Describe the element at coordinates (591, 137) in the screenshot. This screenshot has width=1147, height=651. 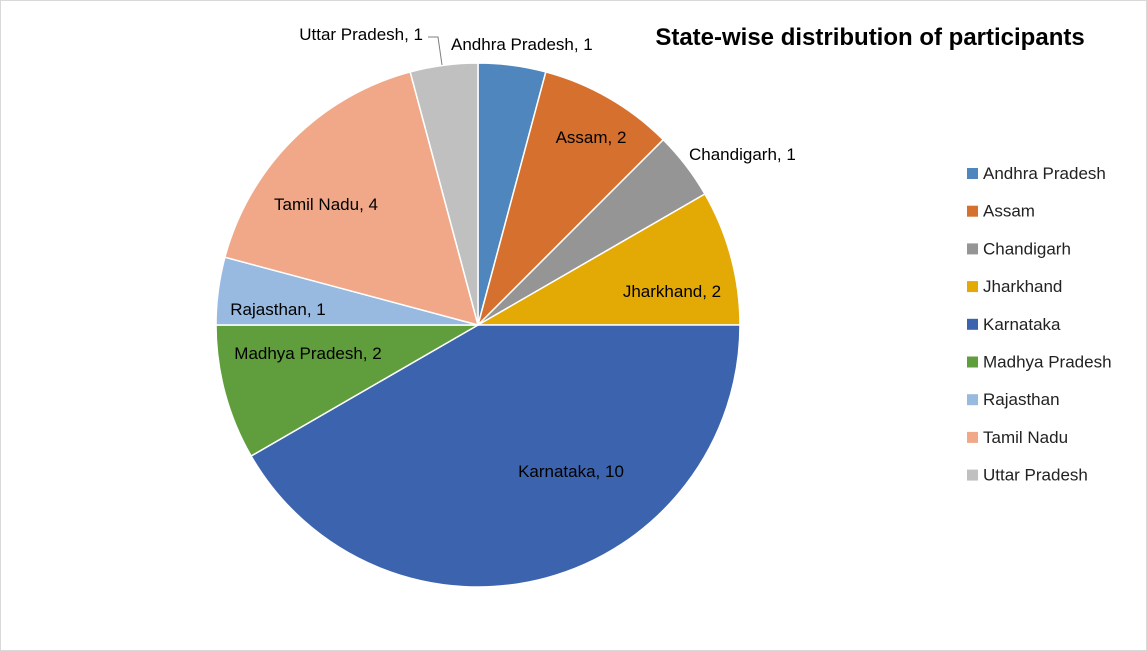
I see `data-label-assam: Assam, 2` at that location.